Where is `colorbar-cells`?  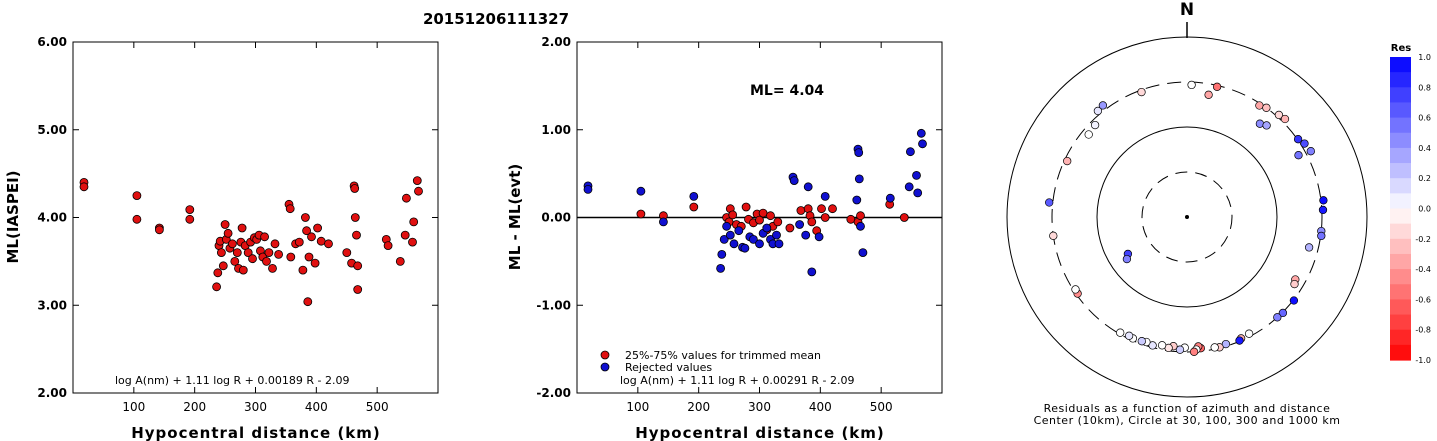
colorbar-cells is located at coordinates (1400, 209).